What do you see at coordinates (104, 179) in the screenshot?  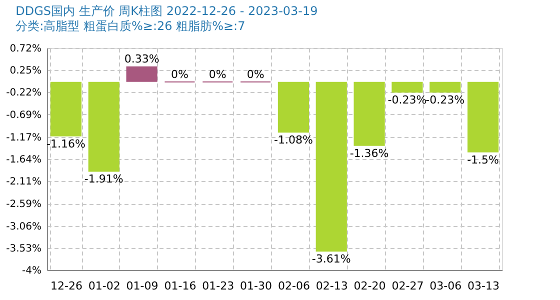 I see `data-label: -1.91%` at bounding box center [104, 179].